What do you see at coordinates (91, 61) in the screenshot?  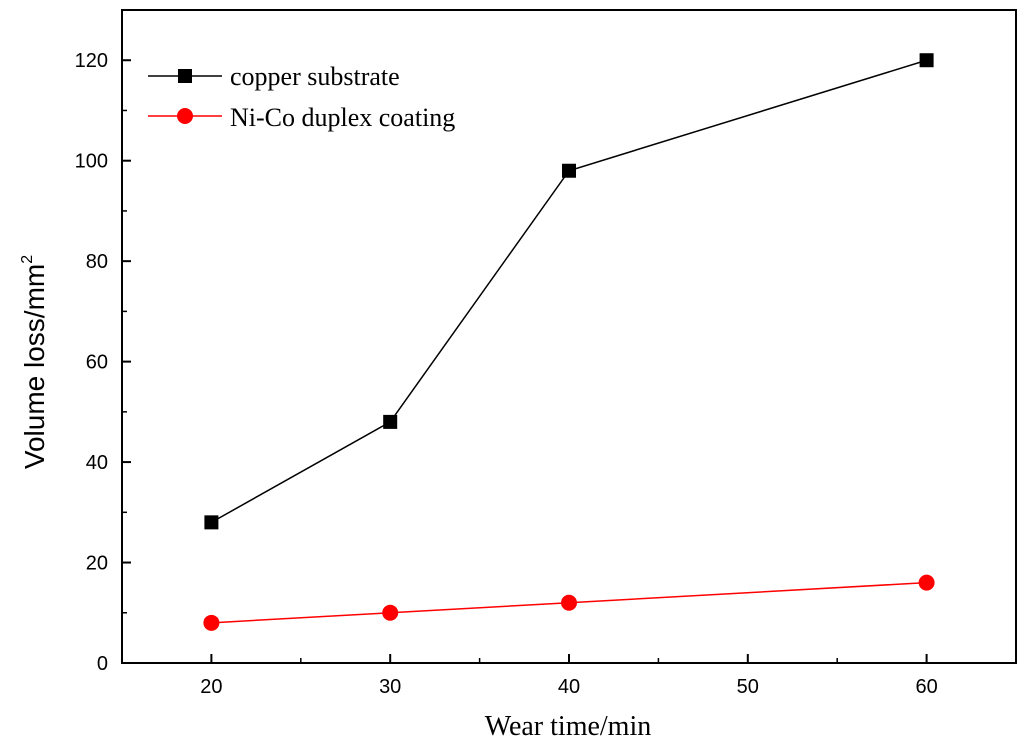 I see `y-tick-label: 120` at bounding box center [91, 61].